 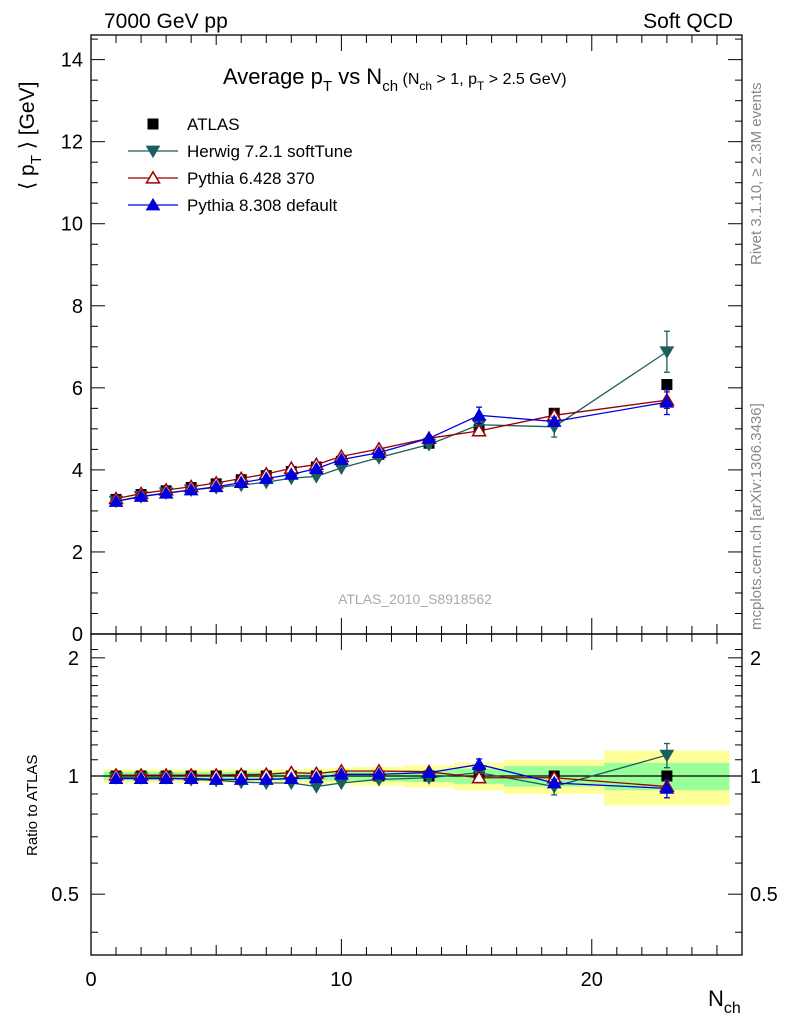 What do you see at coordinates (408, 79) in the screenshot?
I see `title-paren-a: (N` at bounding box center [408, 79].